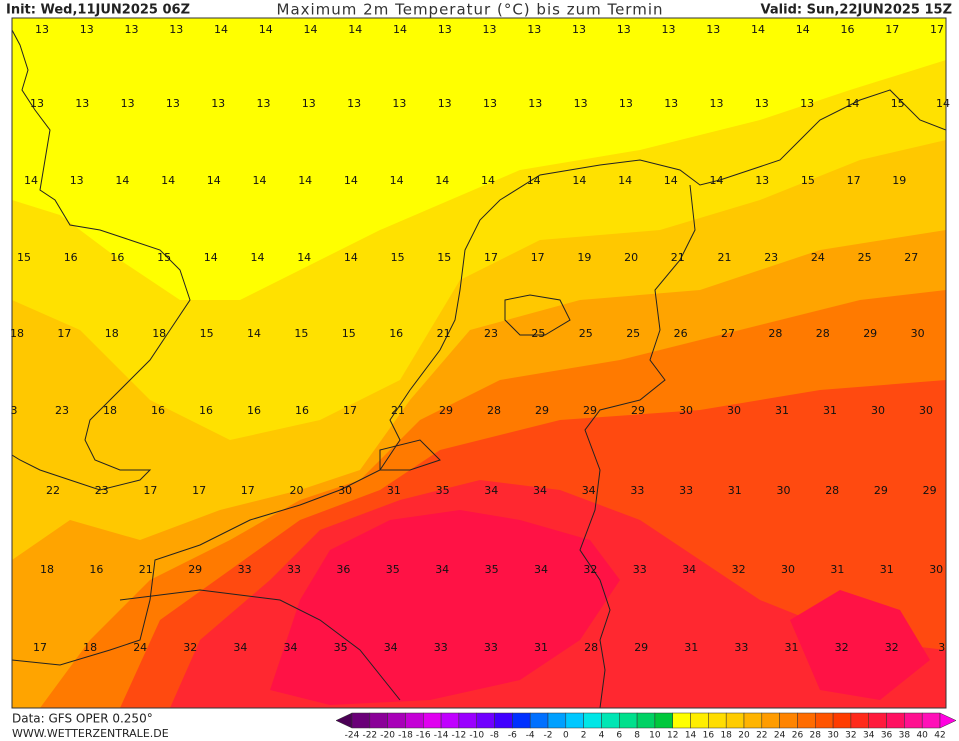  What do you see at coordinates (297, 490) in the screenshot?
I see `temperature-label: 20` at bounding box center [297, 490].